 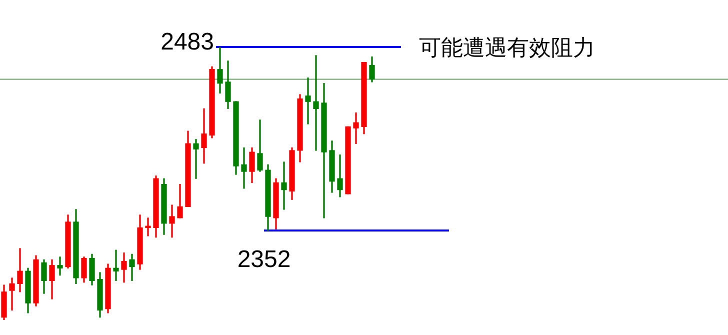 I want to click on annotation: 2483, so click(x=187, y=42).